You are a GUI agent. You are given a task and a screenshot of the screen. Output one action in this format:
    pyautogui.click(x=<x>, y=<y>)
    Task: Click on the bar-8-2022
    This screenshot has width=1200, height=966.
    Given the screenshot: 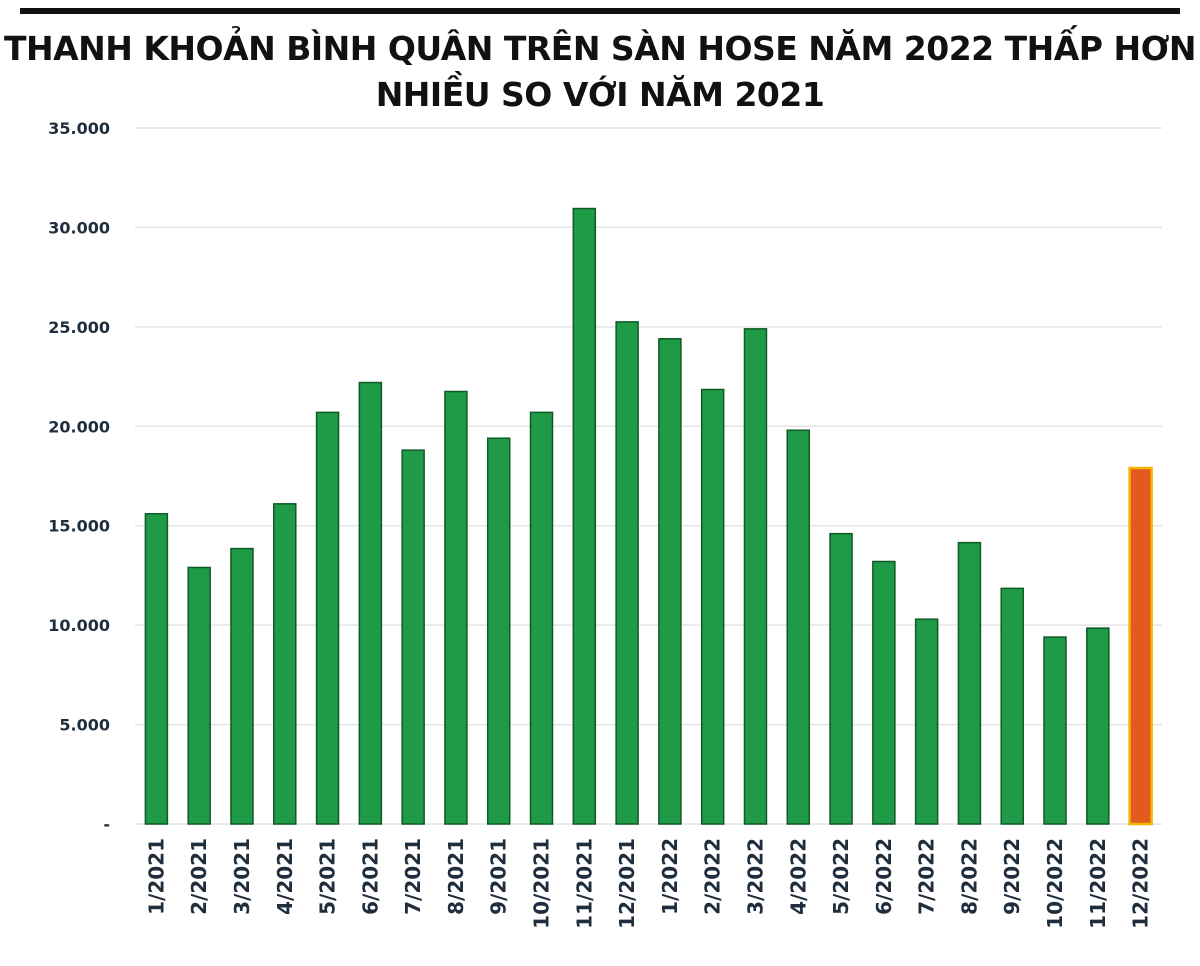 What is the action you would take?
    pyautogui.click(x=969, y=683)
    